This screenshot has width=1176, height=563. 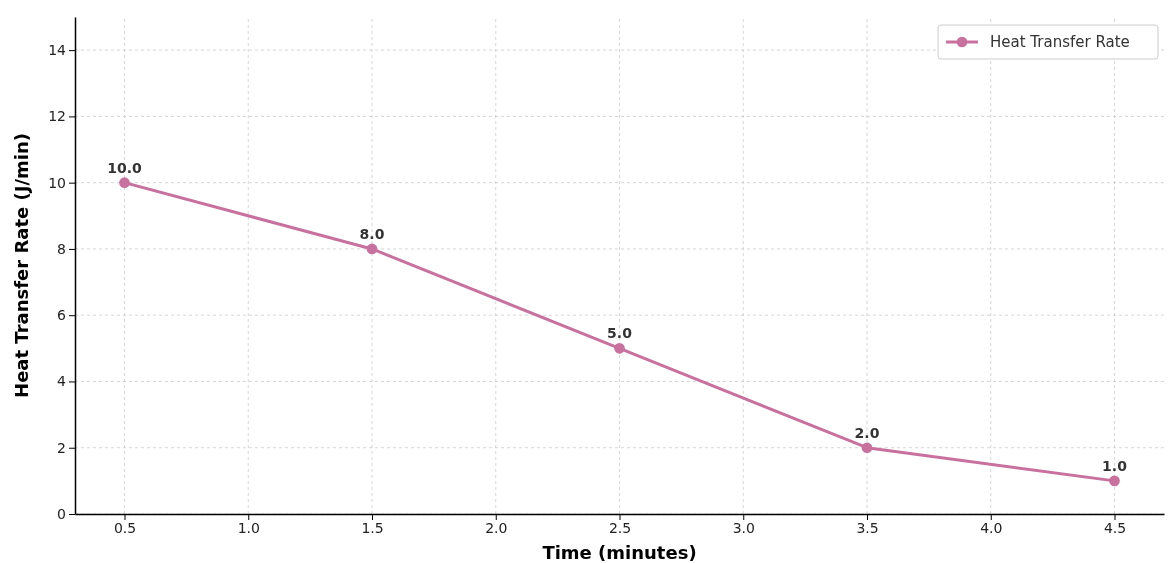 I want to click on y-tick-label: 8, so click(x=61, y=248).